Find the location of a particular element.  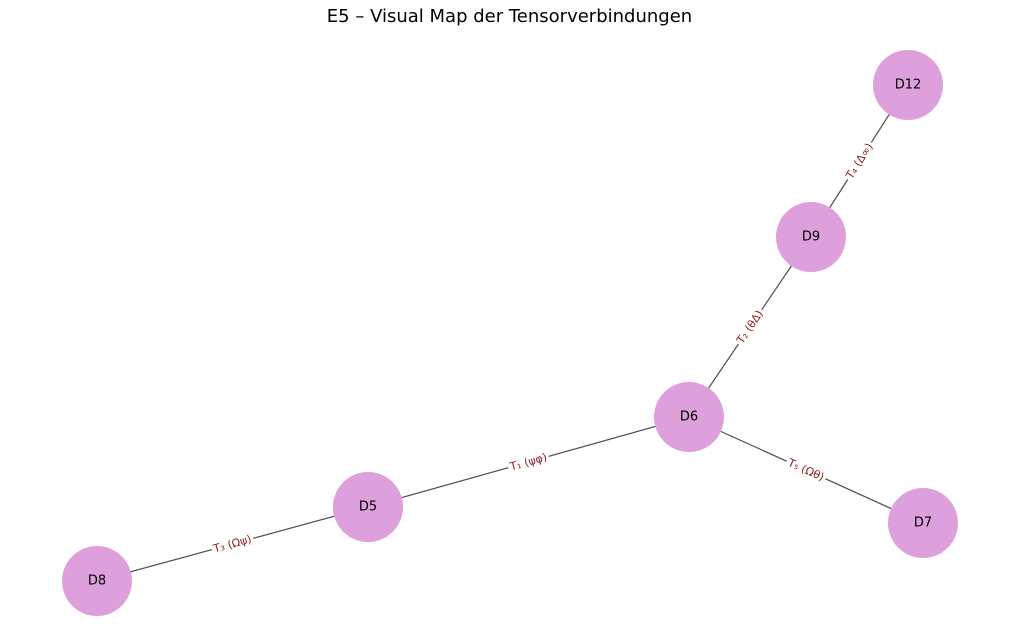

node-D5: D5 is located at coordinates (368, 507).